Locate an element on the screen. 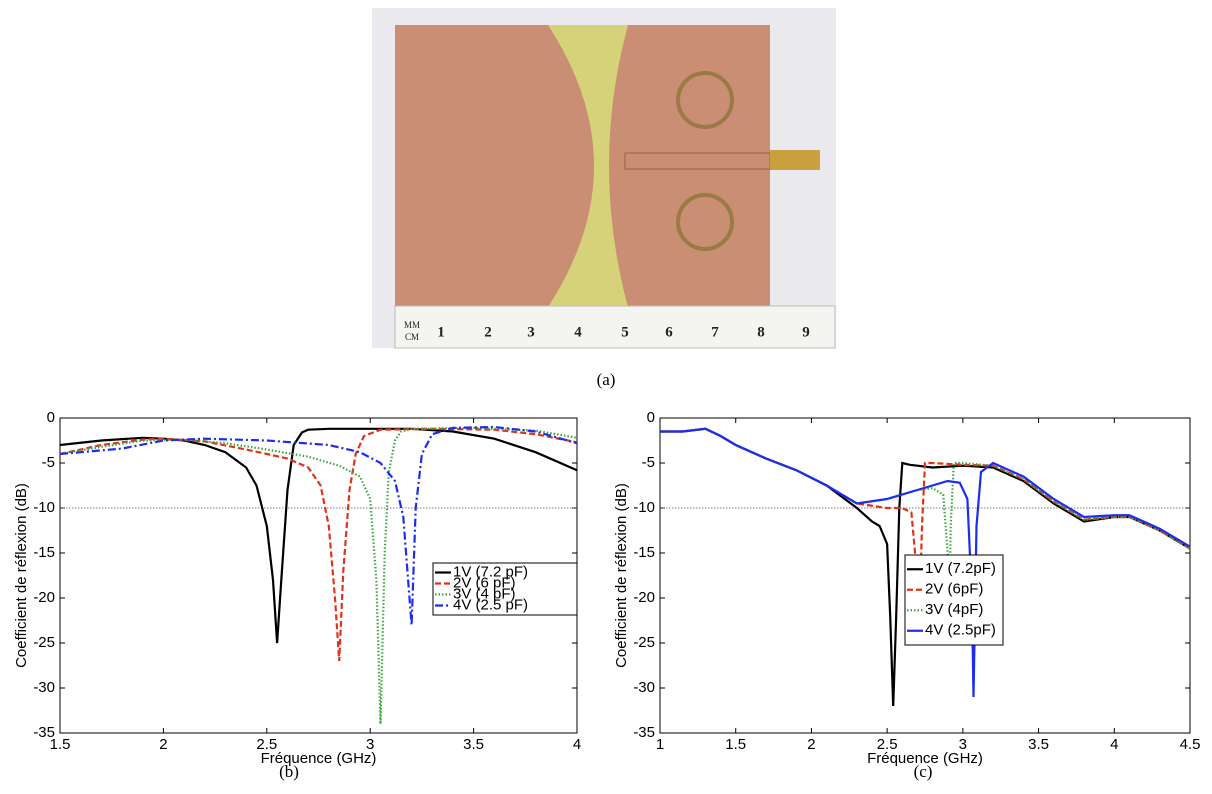  legend-label: 1V (7.2pF) is located at coordinates (960, 568).